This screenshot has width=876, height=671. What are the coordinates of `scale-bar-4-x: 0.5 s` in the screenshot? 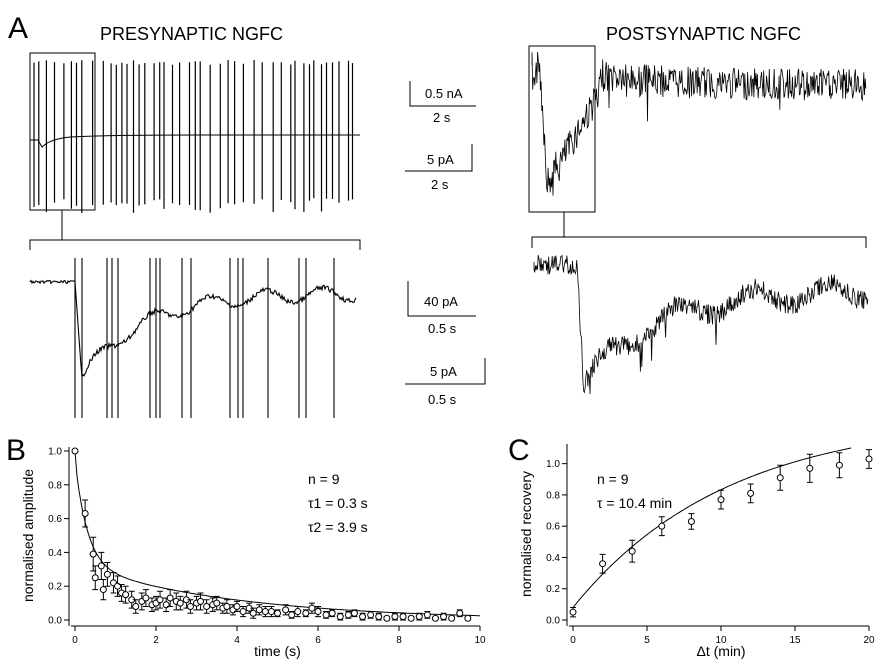 It's located at (442, 399).